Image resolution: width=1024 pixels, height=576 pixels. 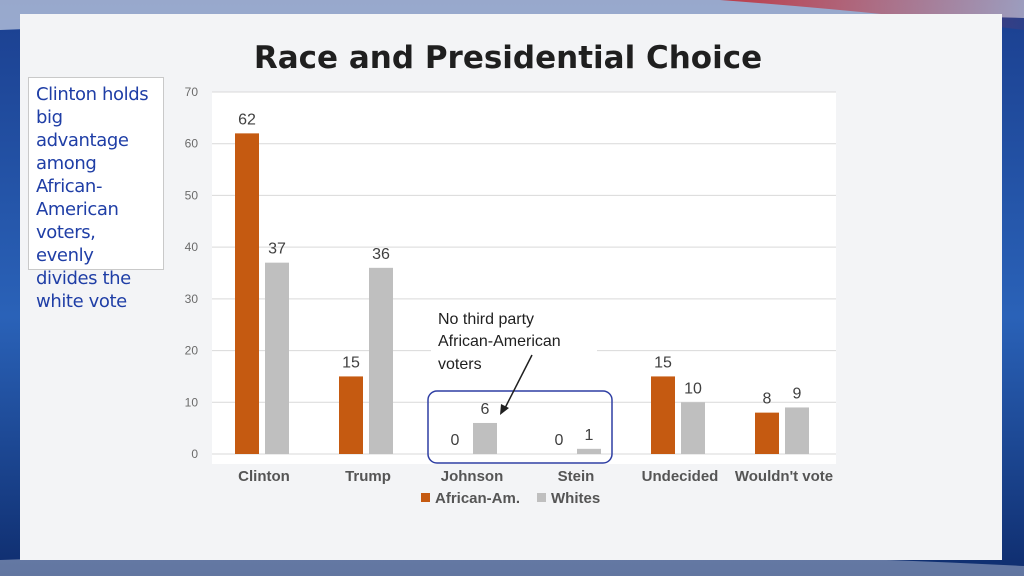 What do you see at coordinates (767, 399) in the screenshot?
I see `data-label: 8` at bounding box center [767, 399].